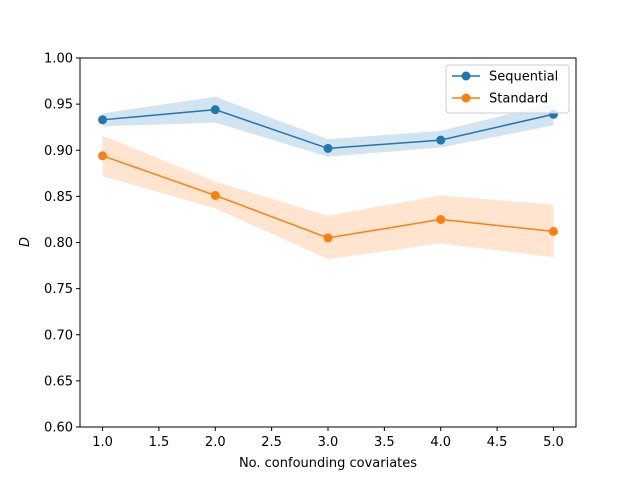  Describe the element at coordinates (58, 151) in the screenshot. I see `y-tick-label: 0.90` at that location.